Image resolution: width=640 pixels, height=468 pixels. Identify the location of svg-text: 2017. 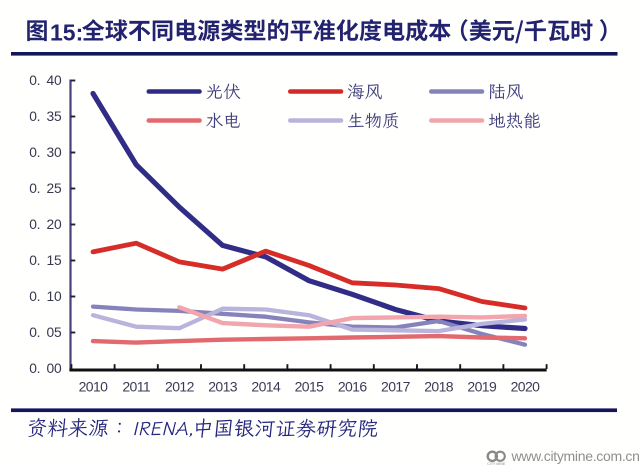
(396, 387).